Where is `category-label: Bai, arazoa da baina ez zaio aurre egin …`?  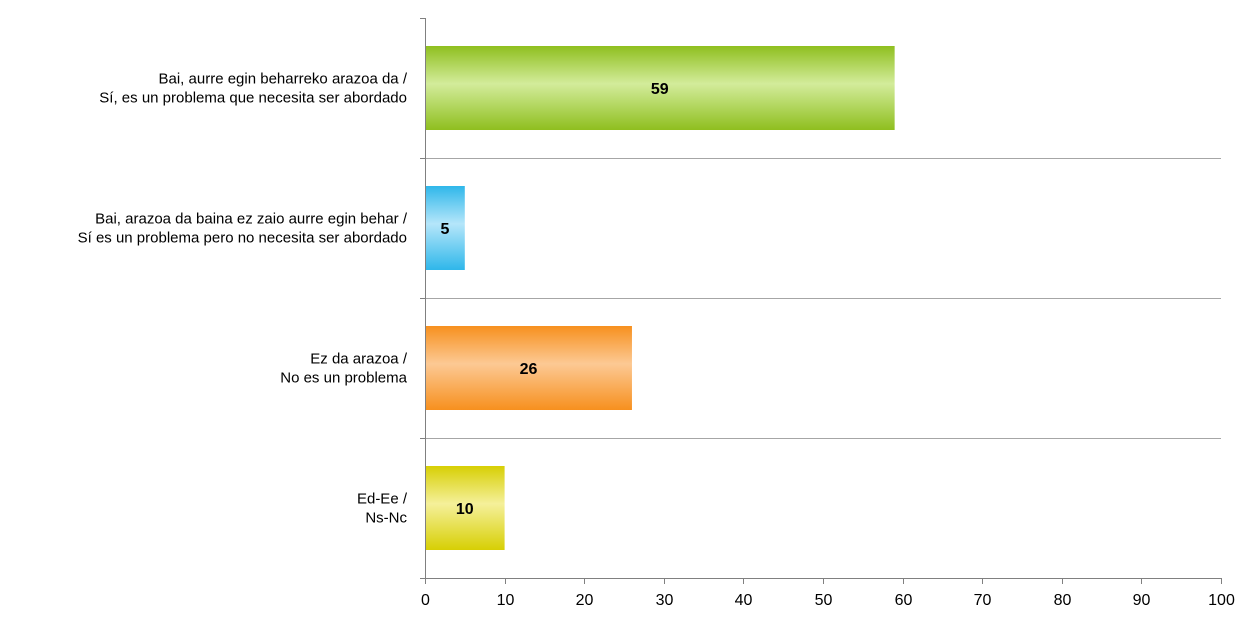 category-label: Bai, arazoa da baina ez zaio aurre egin … is located at coordinates (251, 219).